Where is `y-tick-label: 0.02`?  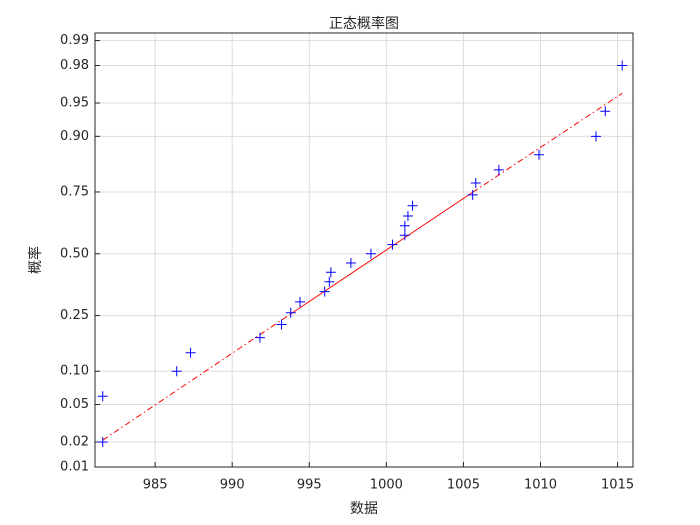
y-tick-label: 0.02 is located at coordinates (74, 442).